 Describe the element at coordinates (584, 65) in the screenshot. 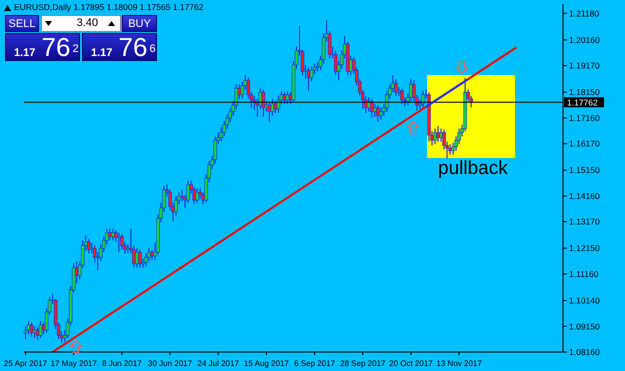

I see `y-tick-label: 1.19170` at that location.